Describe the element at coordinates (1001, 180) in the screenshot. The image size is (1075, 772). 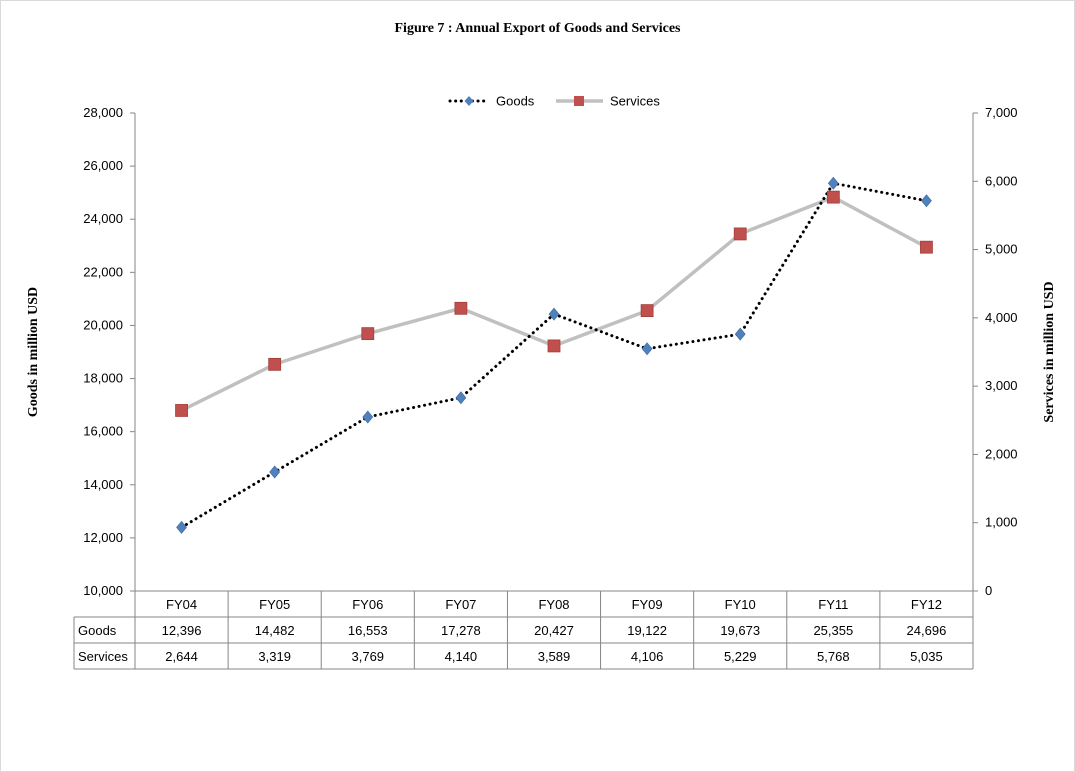
I see `right-tick-label: 6,000` at that location.